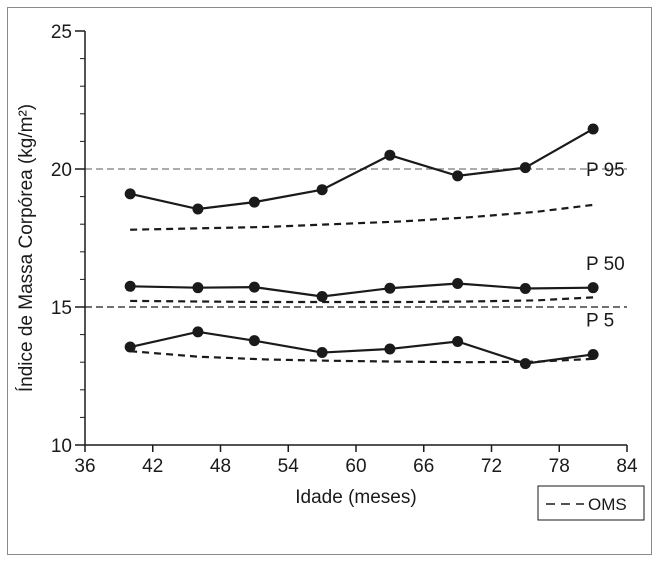 This screenshot has width=659, height=567. I want to click on y-tick-label-25: 25, so click(61, 32).